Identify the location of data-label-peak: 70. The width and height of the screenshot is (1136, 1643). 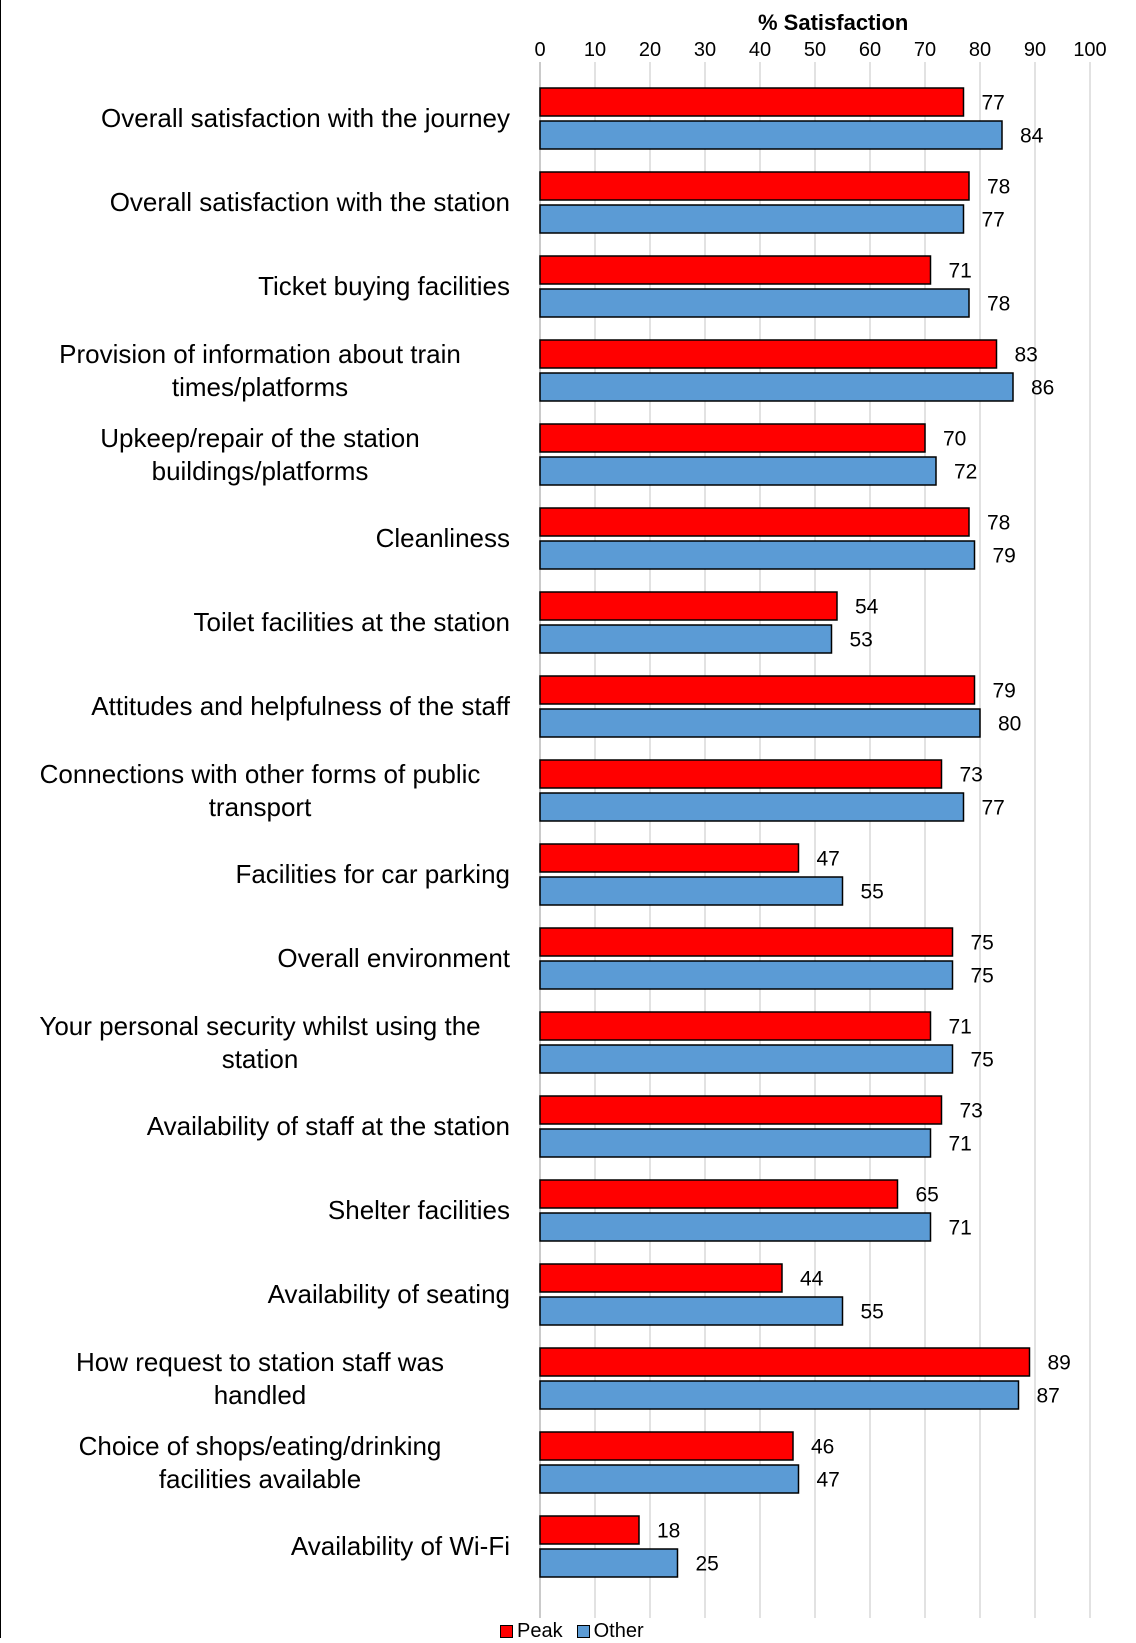
(954, 439).